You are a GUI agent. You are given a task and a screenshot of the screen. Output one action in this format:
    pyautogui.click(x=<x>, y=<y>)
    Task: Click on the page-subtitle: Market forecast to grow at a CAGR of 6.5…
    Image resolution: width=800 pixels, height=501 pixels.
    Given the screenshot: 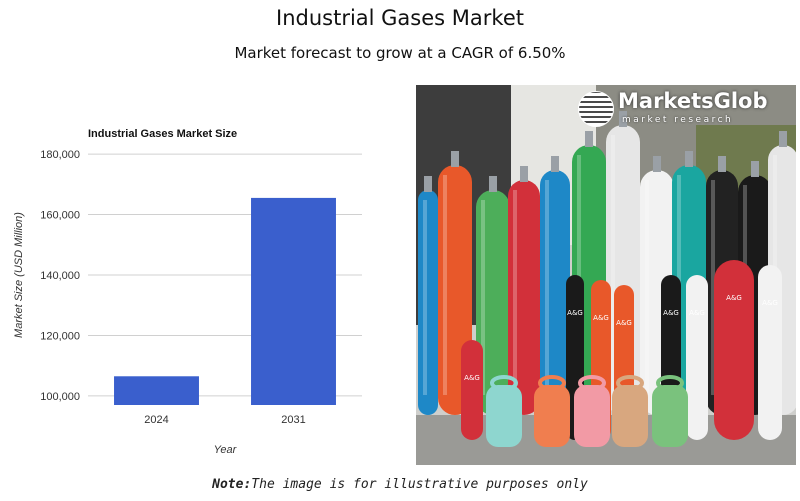 What is the action you would take?
    pyautogui.click(x=400, y=53)
    